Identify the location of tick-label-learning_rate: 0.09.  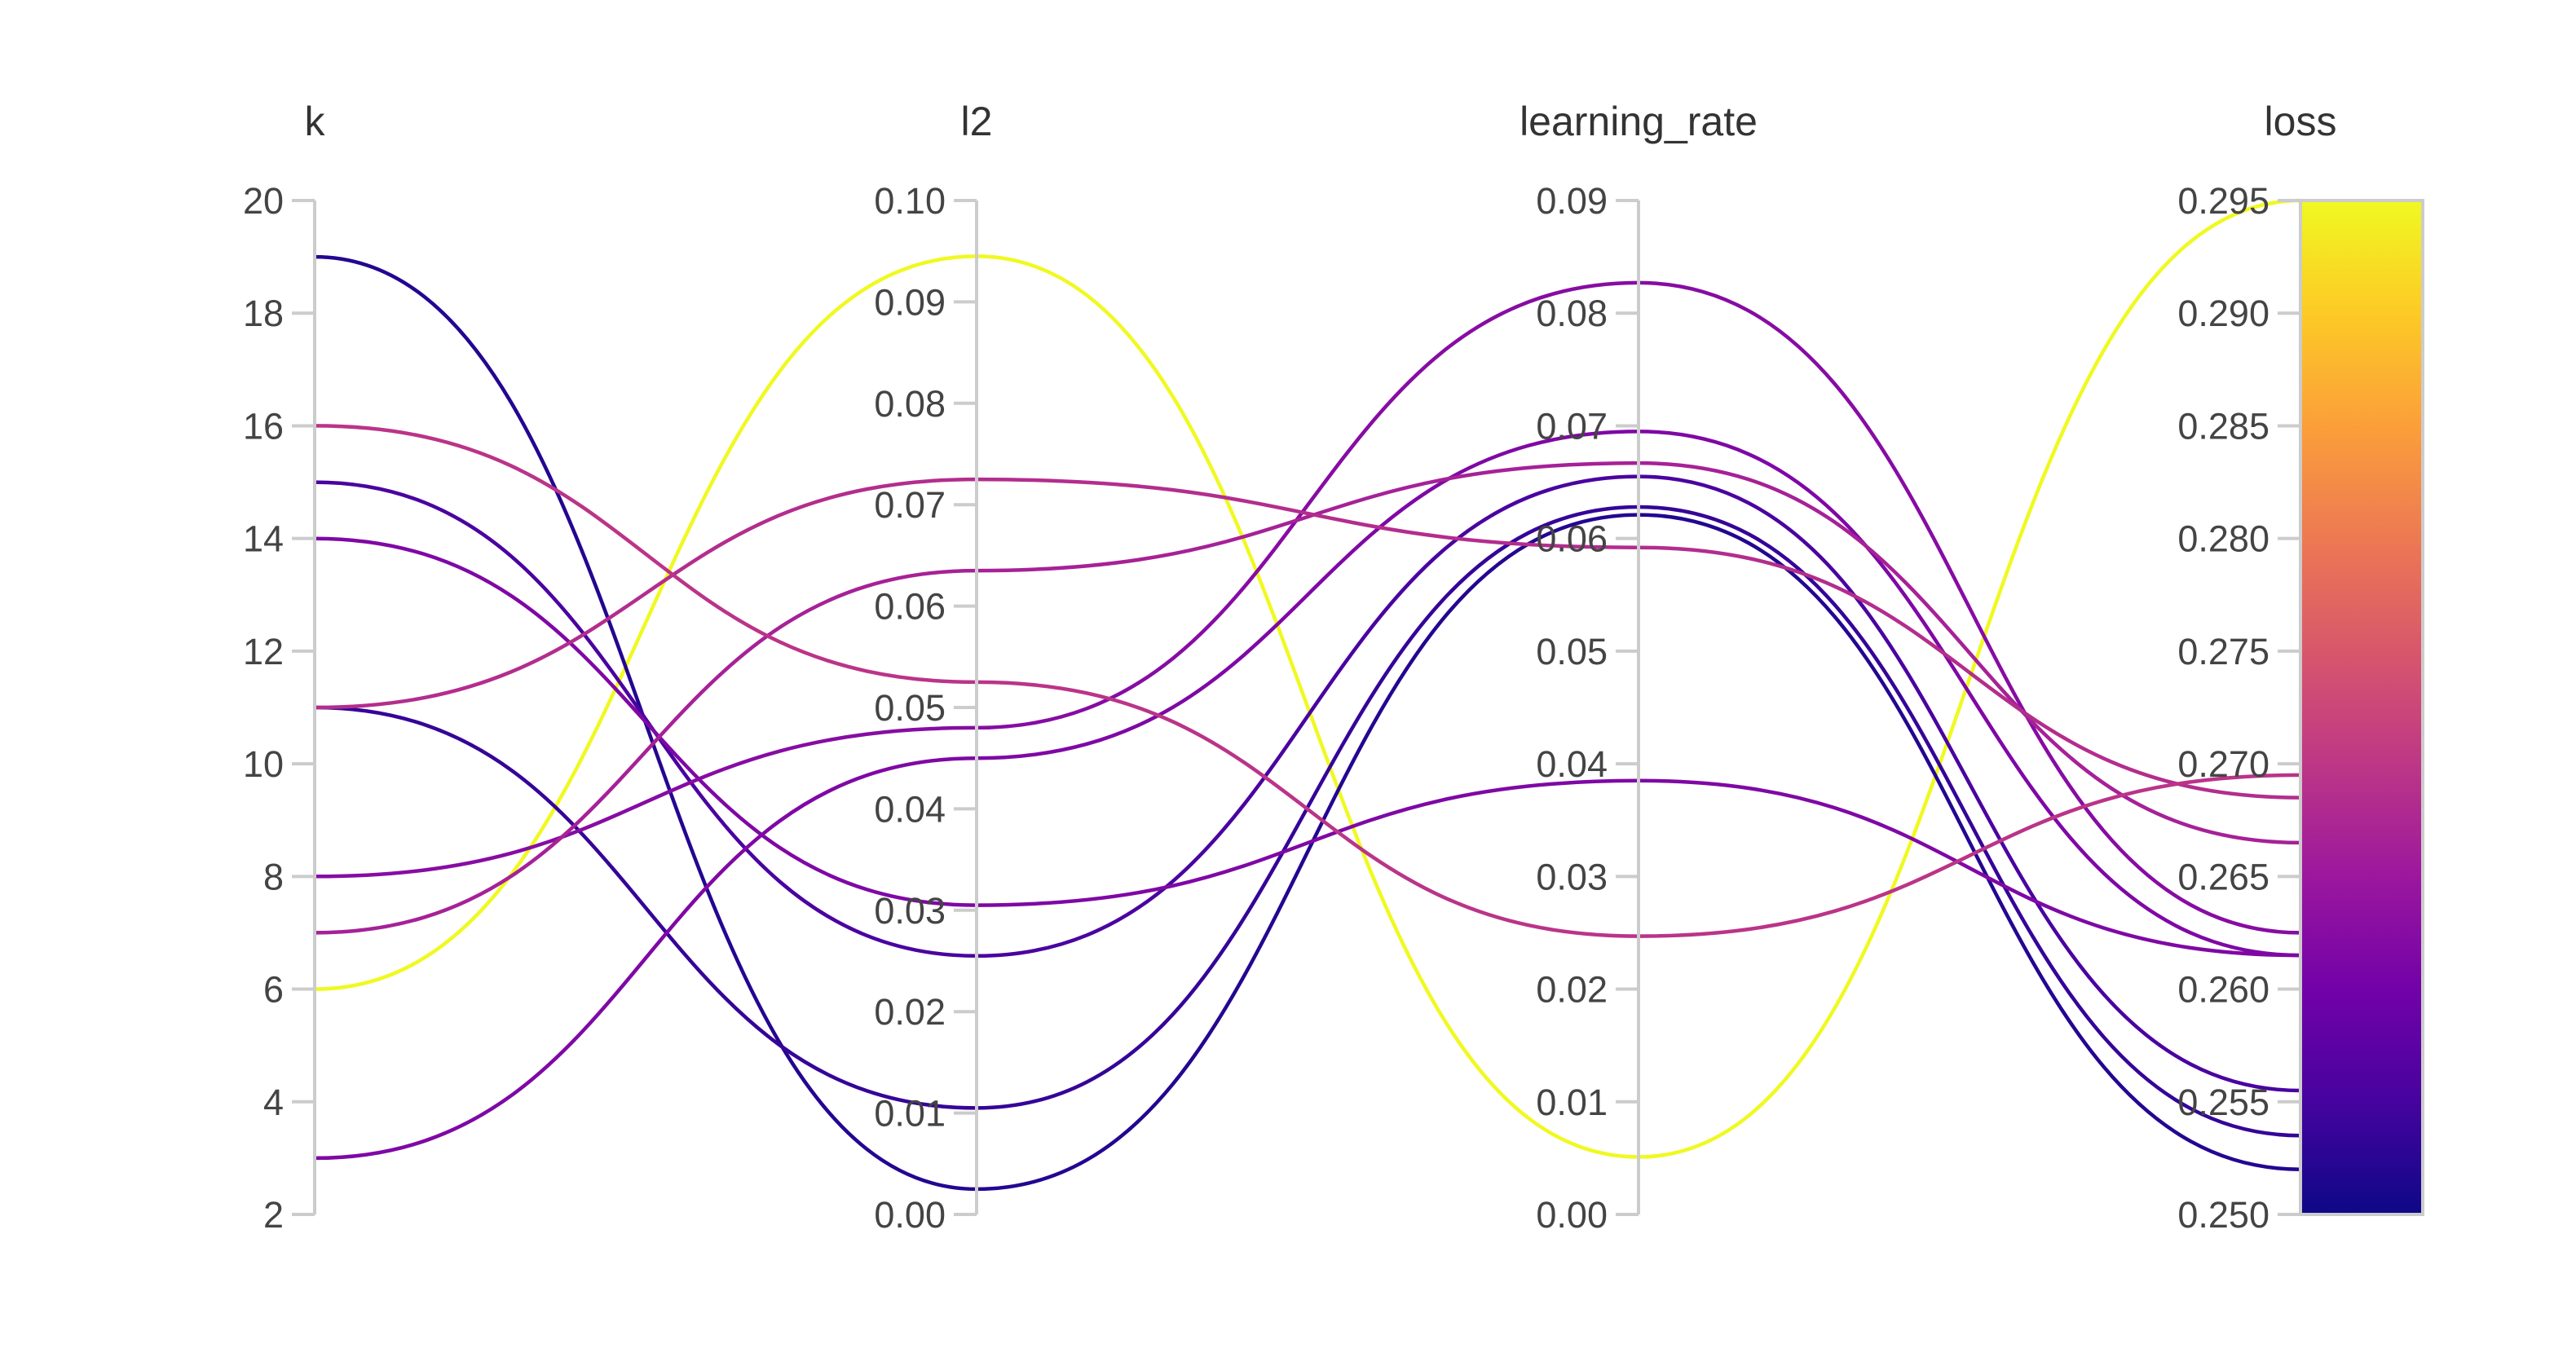
(1572, 201).